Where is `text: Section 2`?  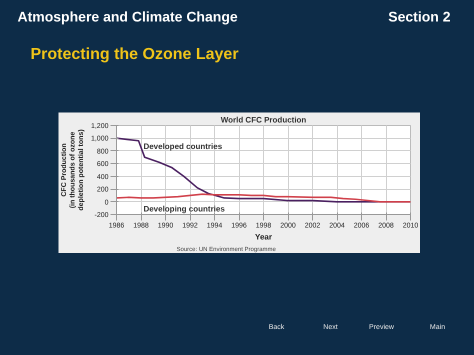
text: Section 2 is located at coordinates (419, 16).